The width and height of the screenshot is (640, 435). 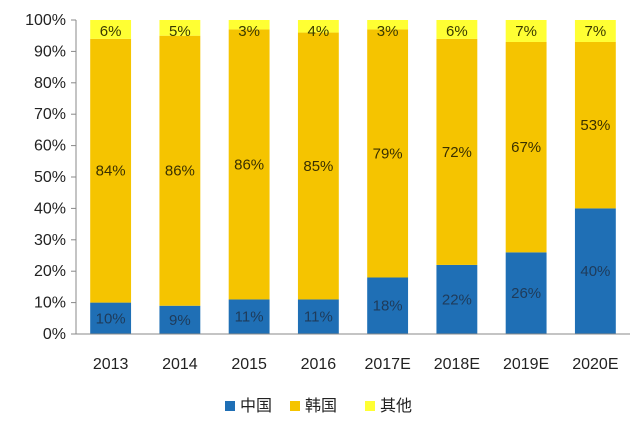 I want to click on data-label: 22%, so click(x=457, y=299).